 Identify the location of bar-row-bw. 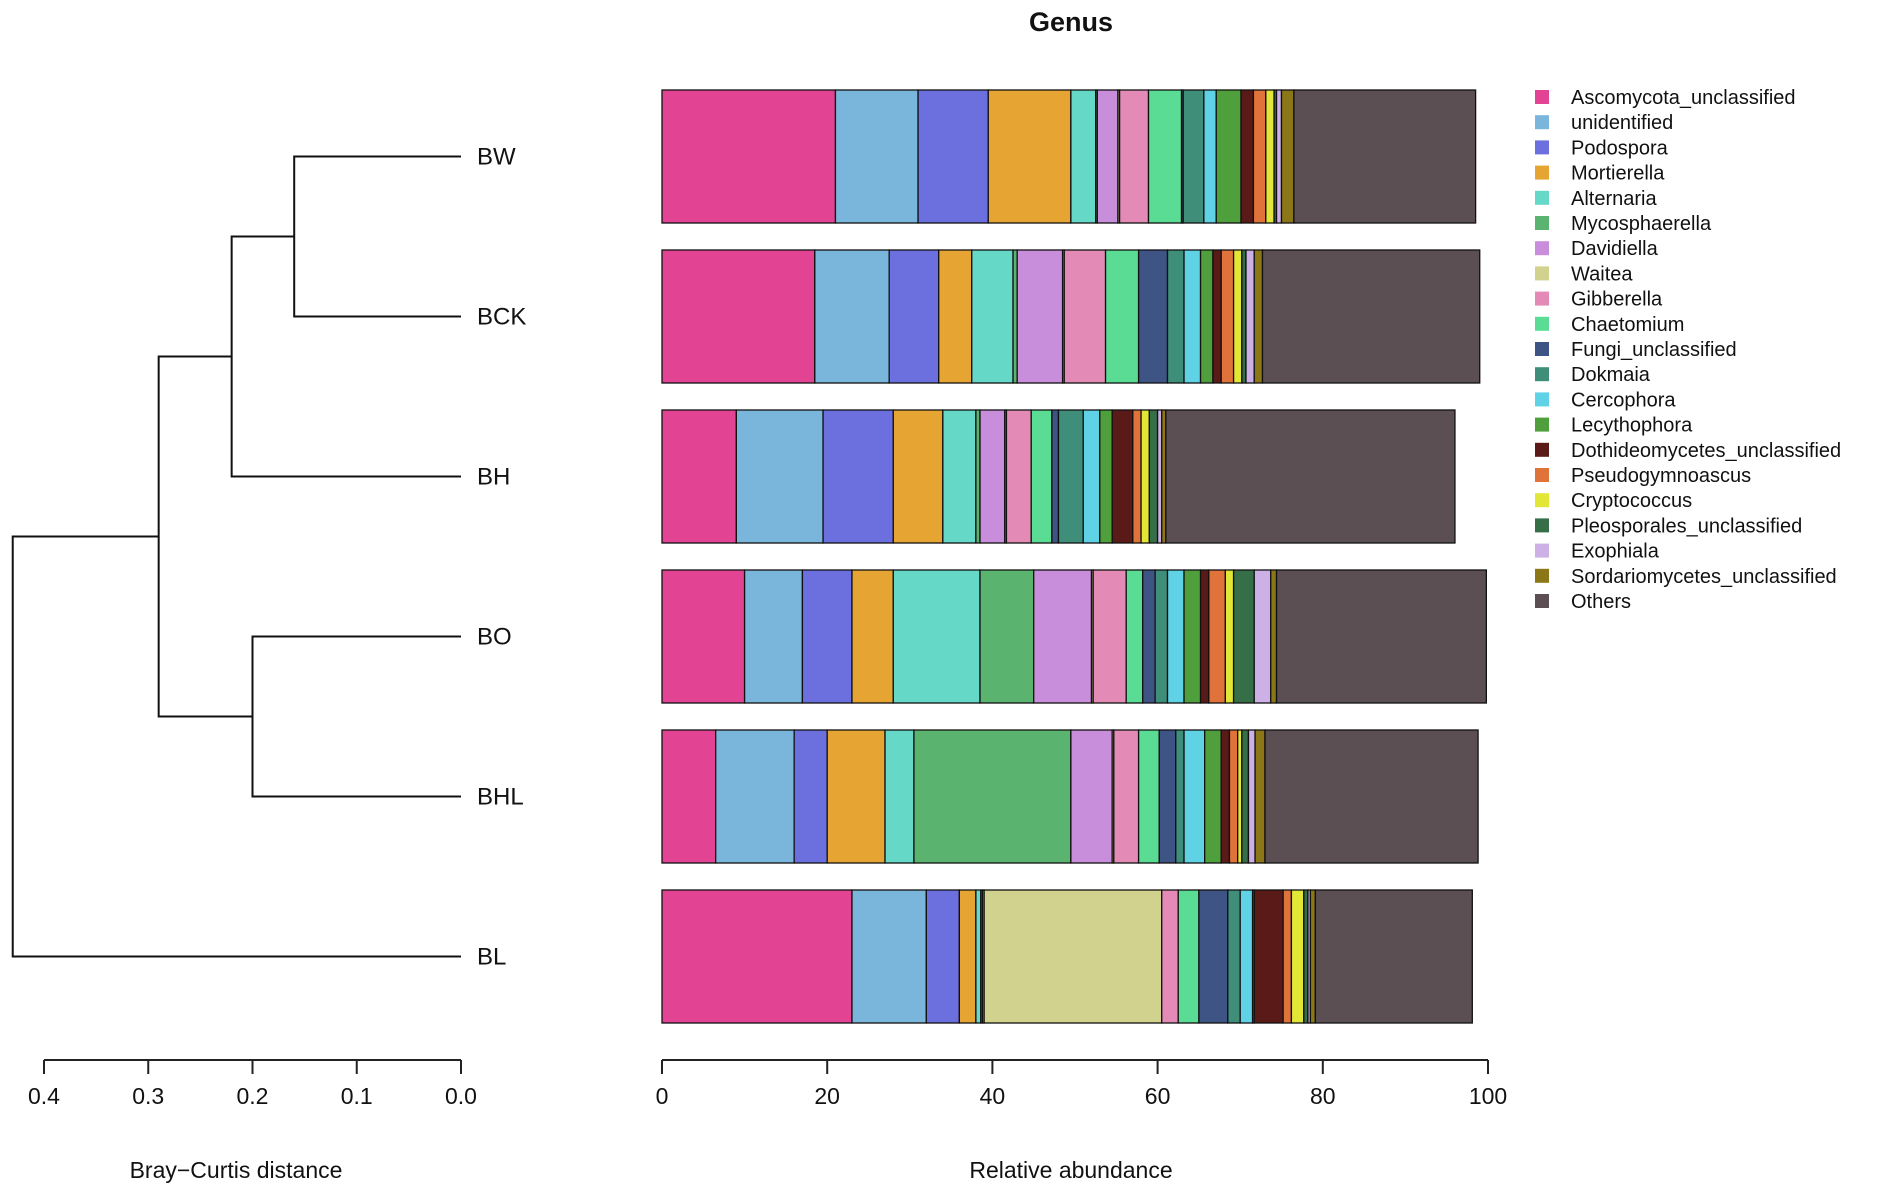
(1069, 156).